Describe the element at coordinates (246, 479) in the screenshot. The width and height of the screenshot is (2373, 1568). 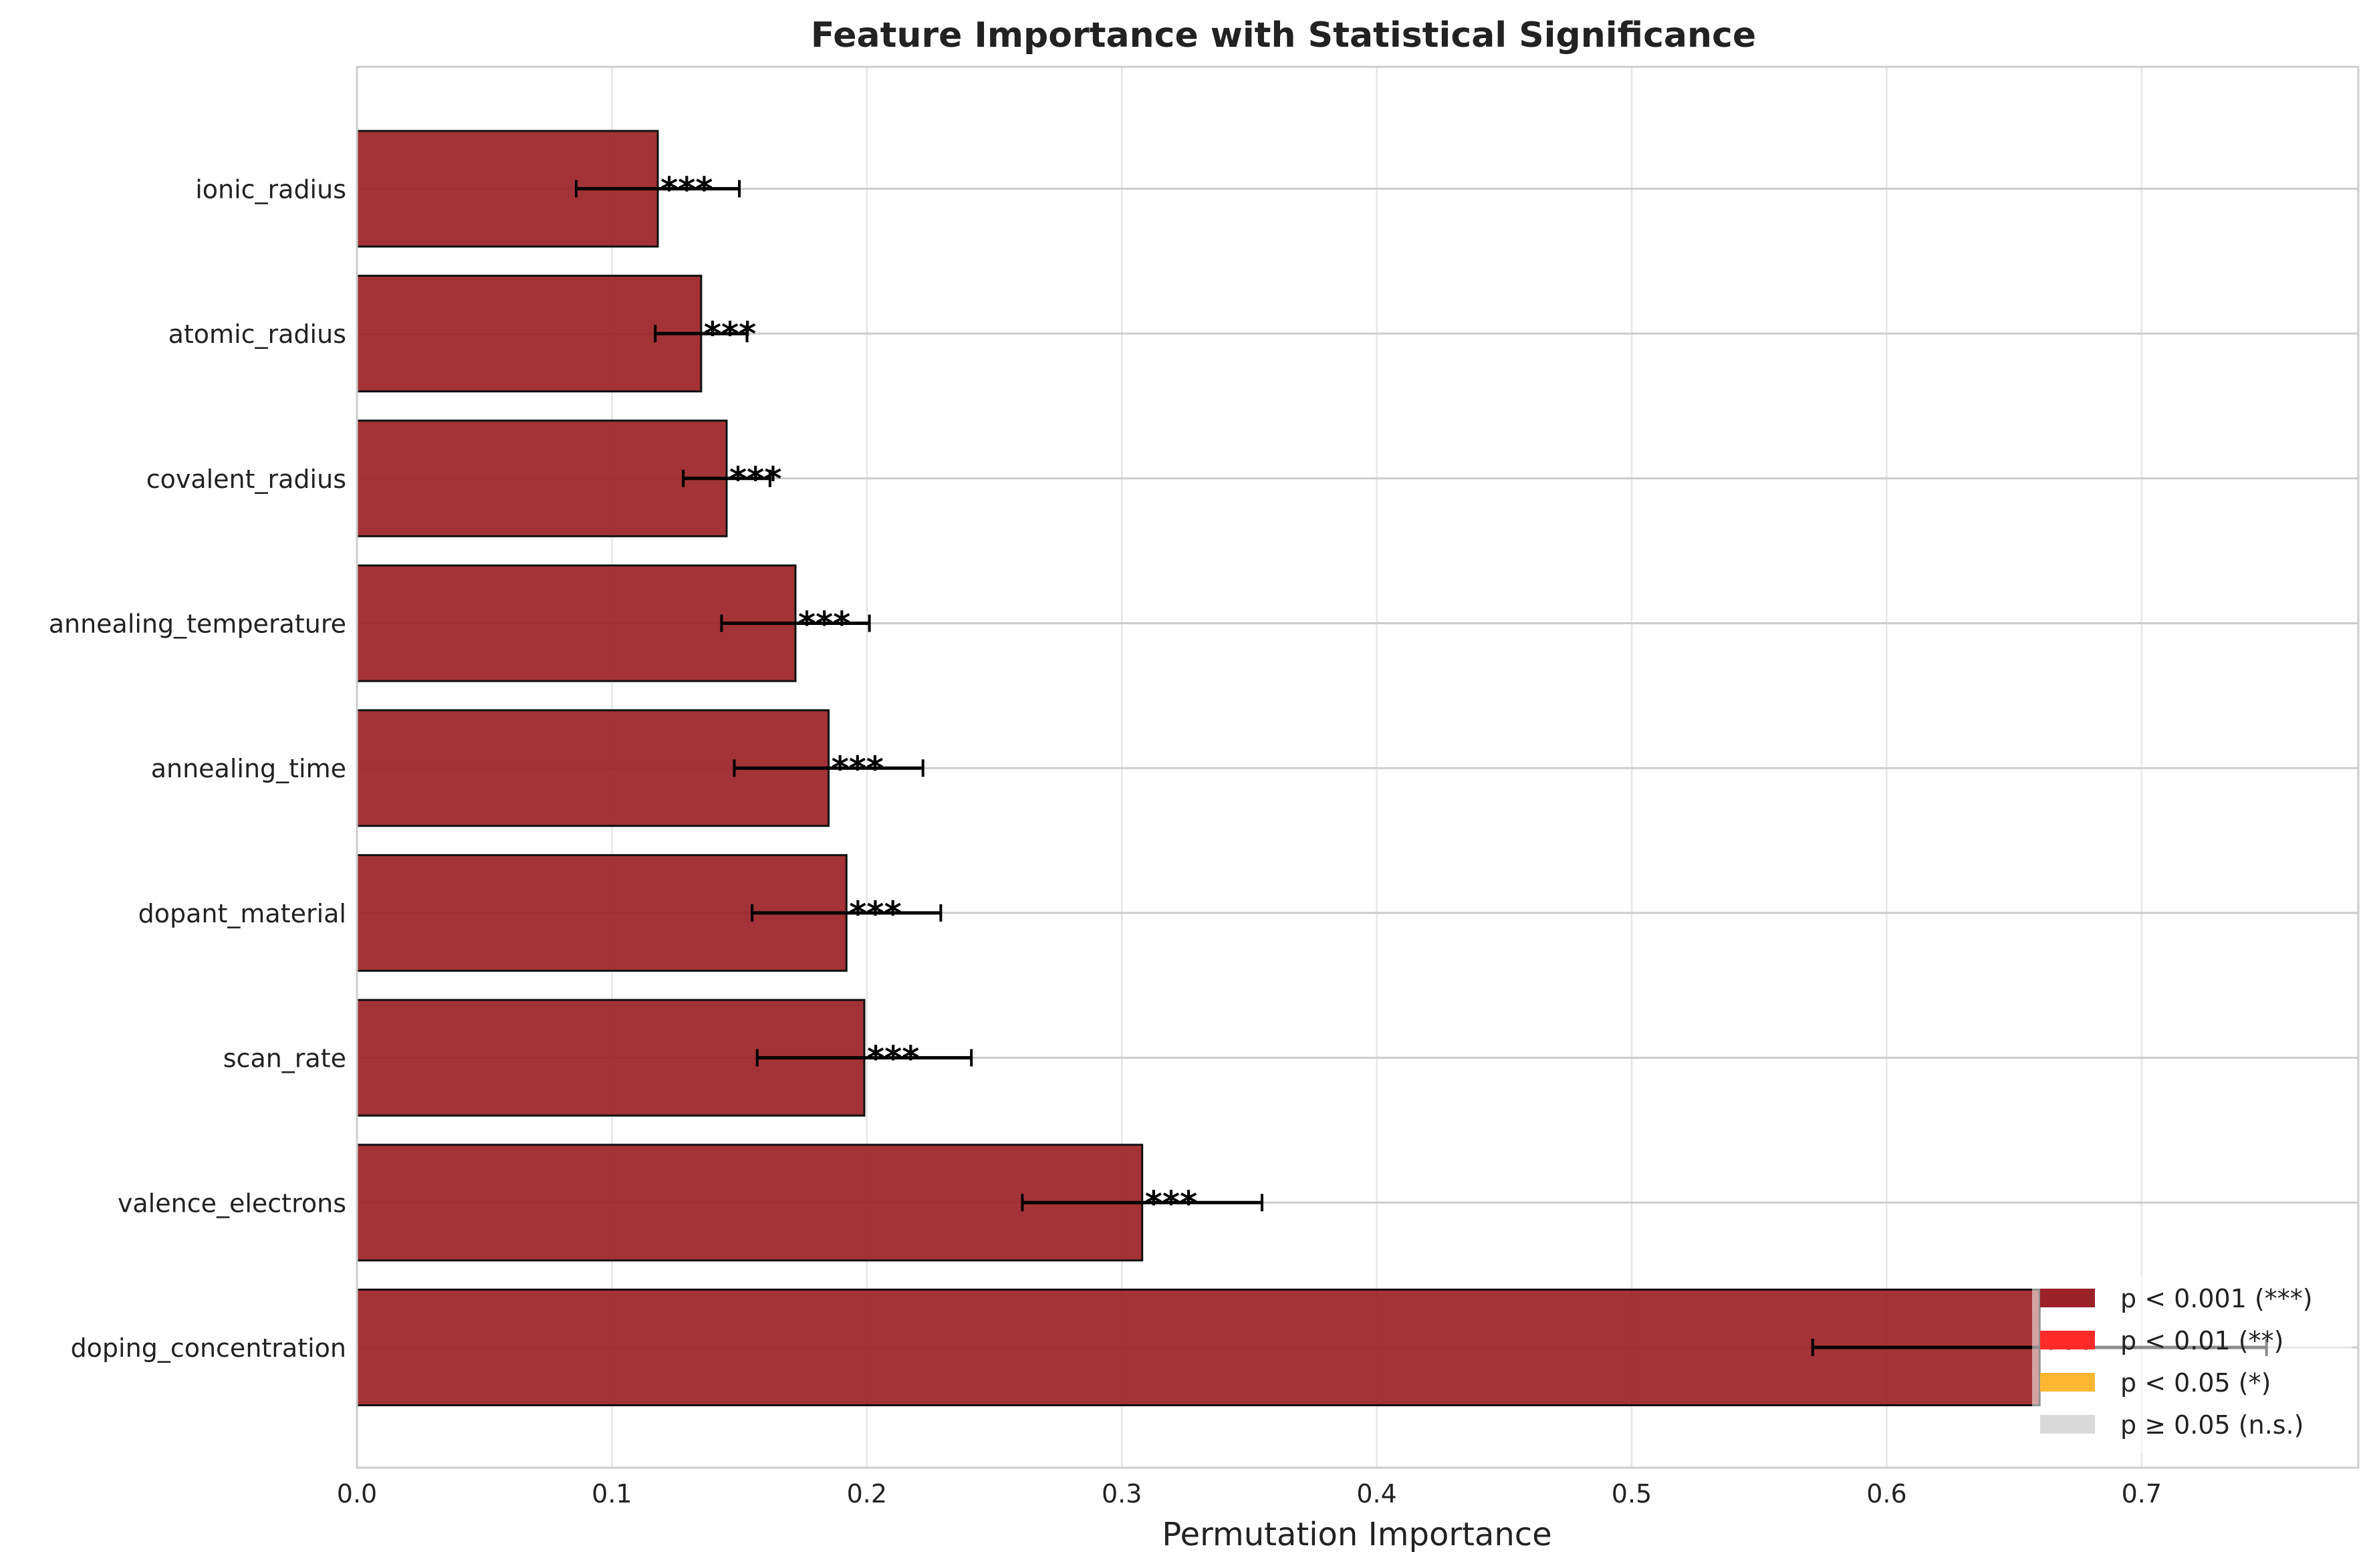
I see `y-tick-label: covalent_radius` at that location.